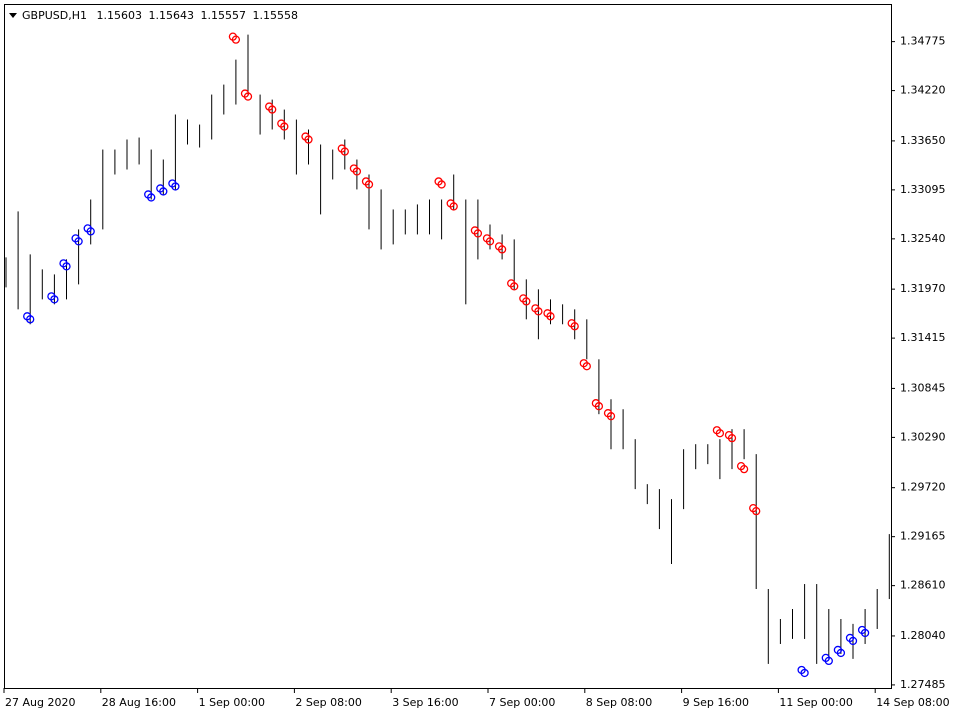 Image resolution: width=960 pixels, height=720 pixels. Describe the element at coordinates (923, 536) in the screenshot. I see `y-tick-label: 1.29165` at that location.